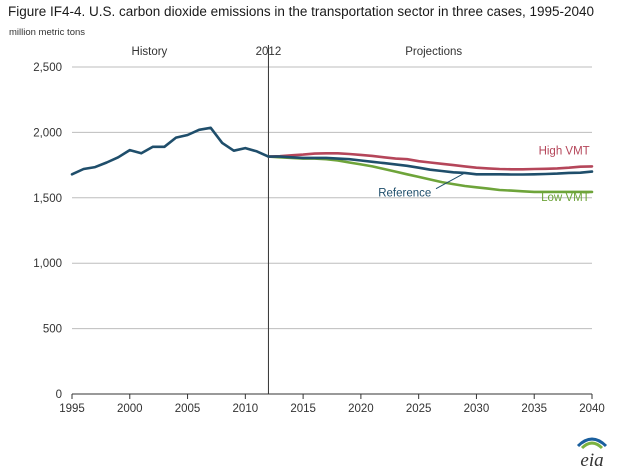 The image size is (618, 474). I want to click on x-tick-label: 2000, so click(130, 409).